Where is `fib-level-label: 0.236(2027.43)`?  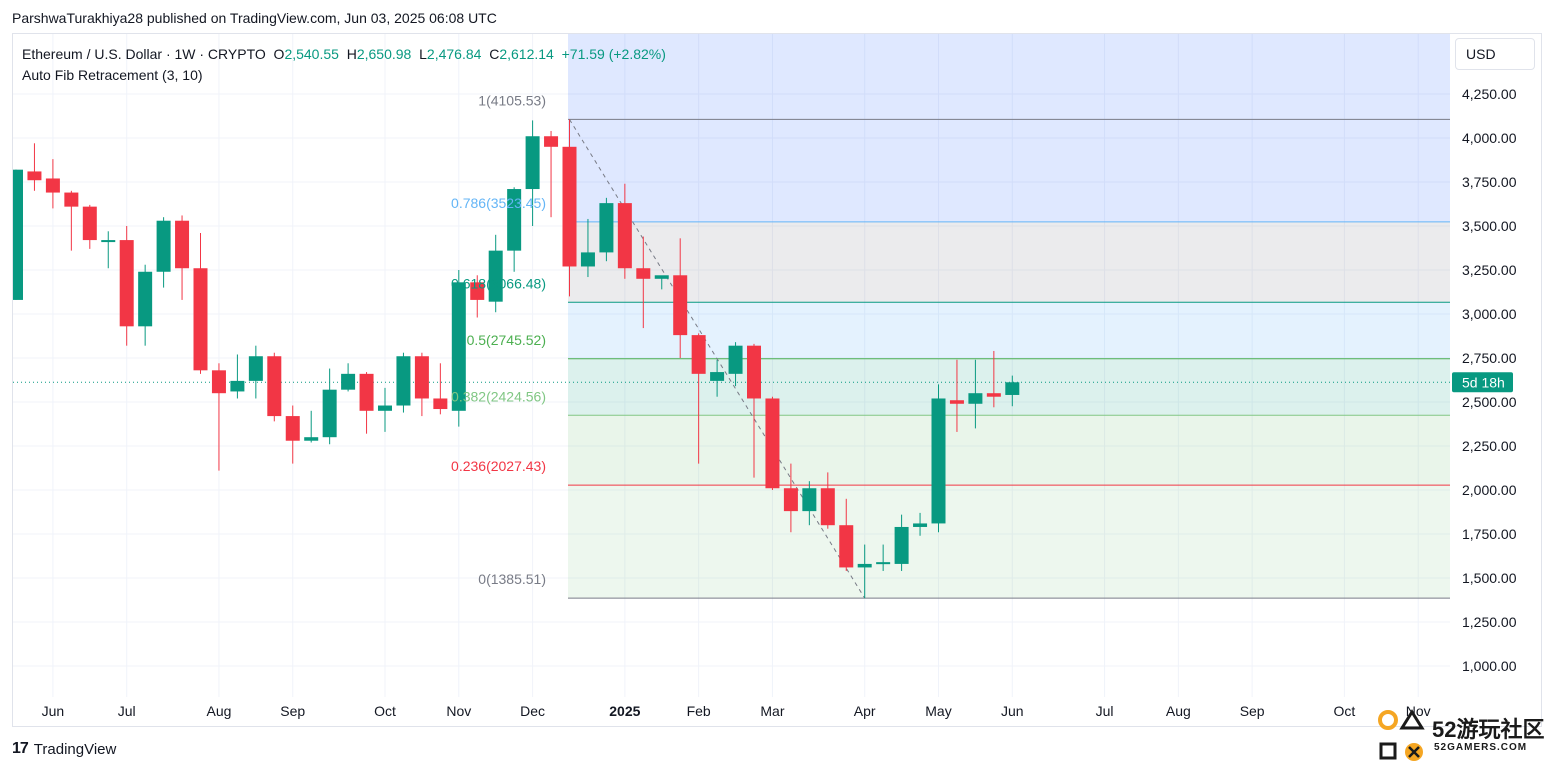 fib-level-label: 0.236(2027.43) is located at coordinates (498, 466).